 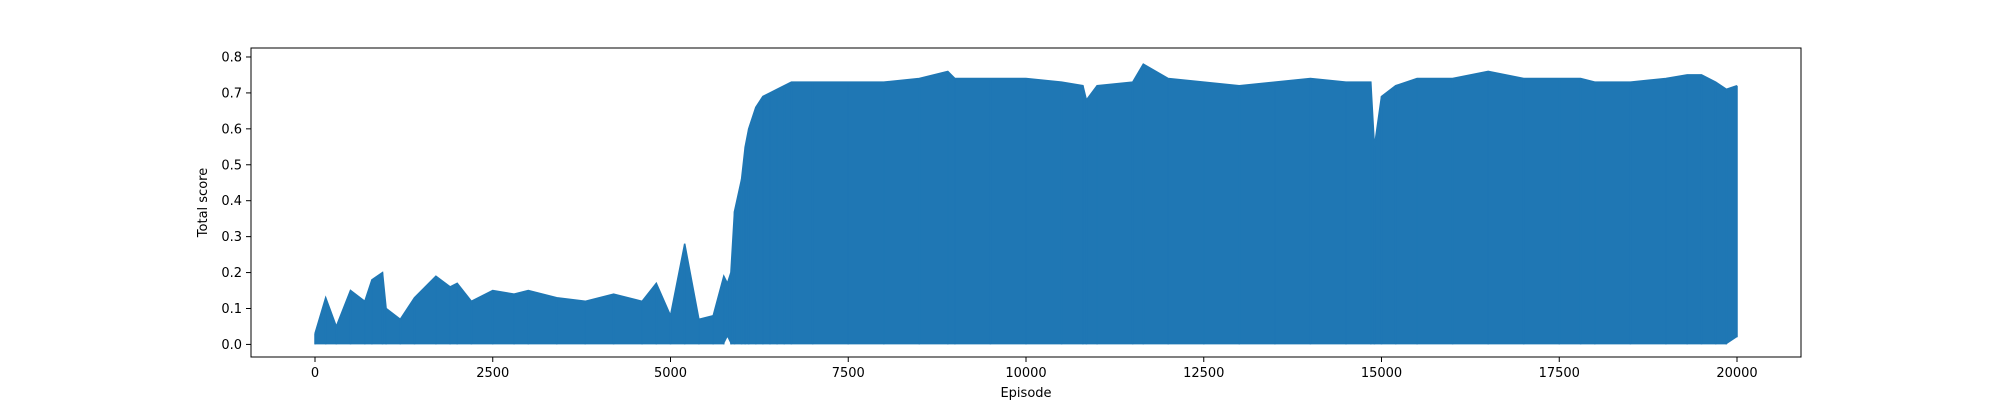 I want to click on y-tick-label: 0.5, so click(x=231, y=165).